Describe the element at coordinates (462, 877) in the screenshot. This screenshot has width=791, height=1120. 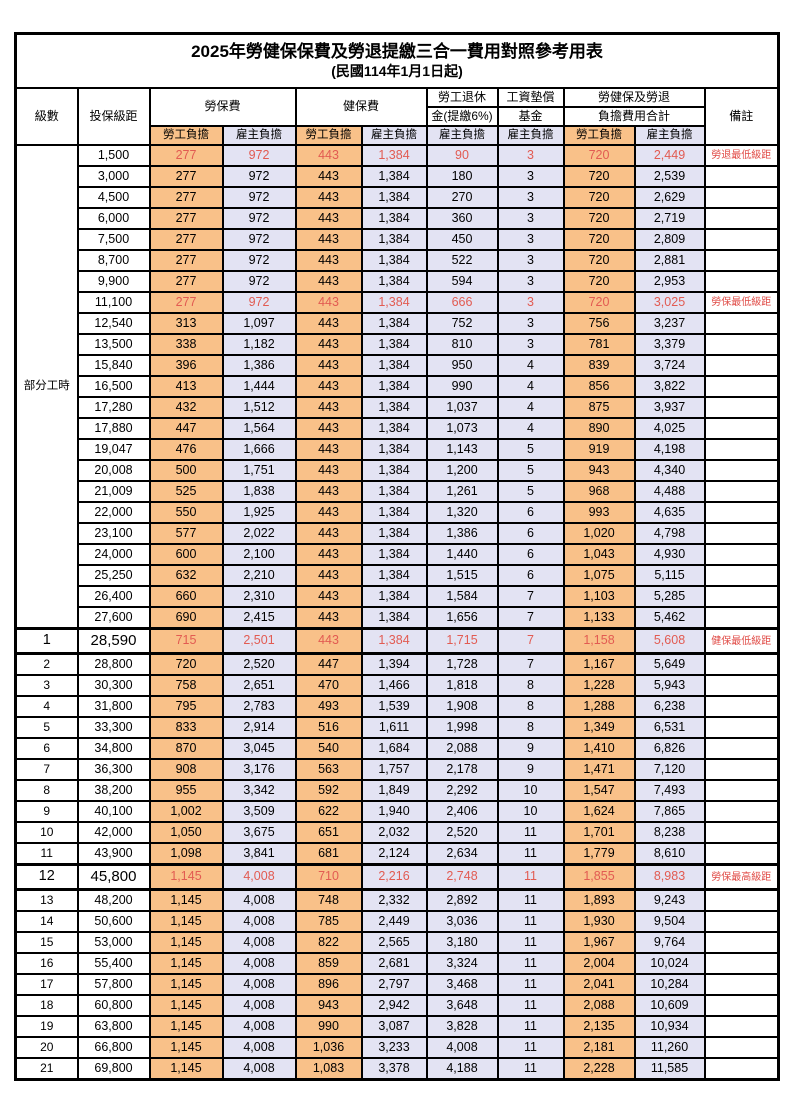
I see `pension-employer-cell: 2,748` at that location.